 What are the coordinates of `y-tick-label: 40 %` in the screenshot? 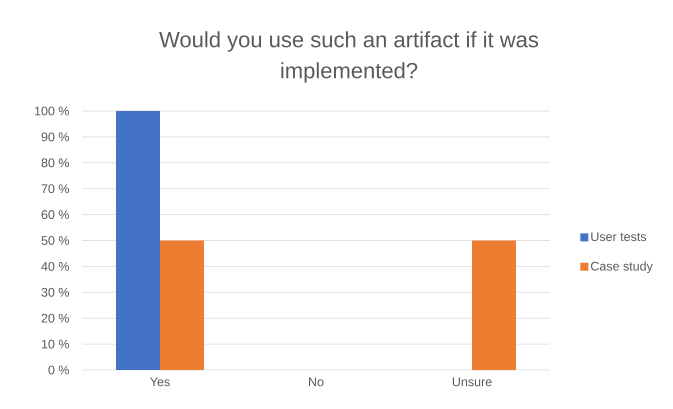 It's located at (55, 266).